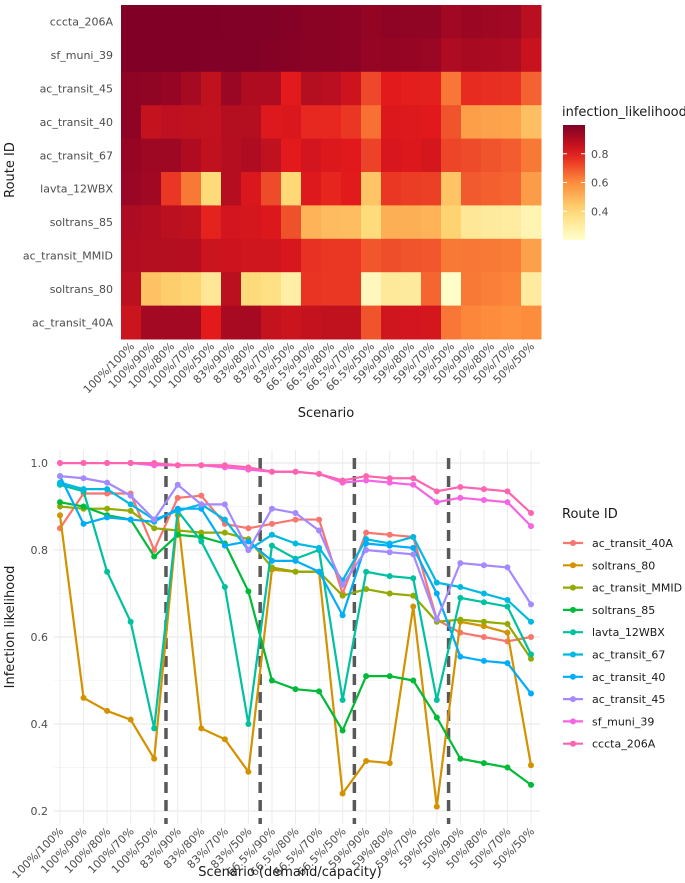 This screenshot has width=685, height=883. Describe the element at coordinates (637, 588) in the screenshot. I see `legend-label: ac_transit_MMID` at that location.